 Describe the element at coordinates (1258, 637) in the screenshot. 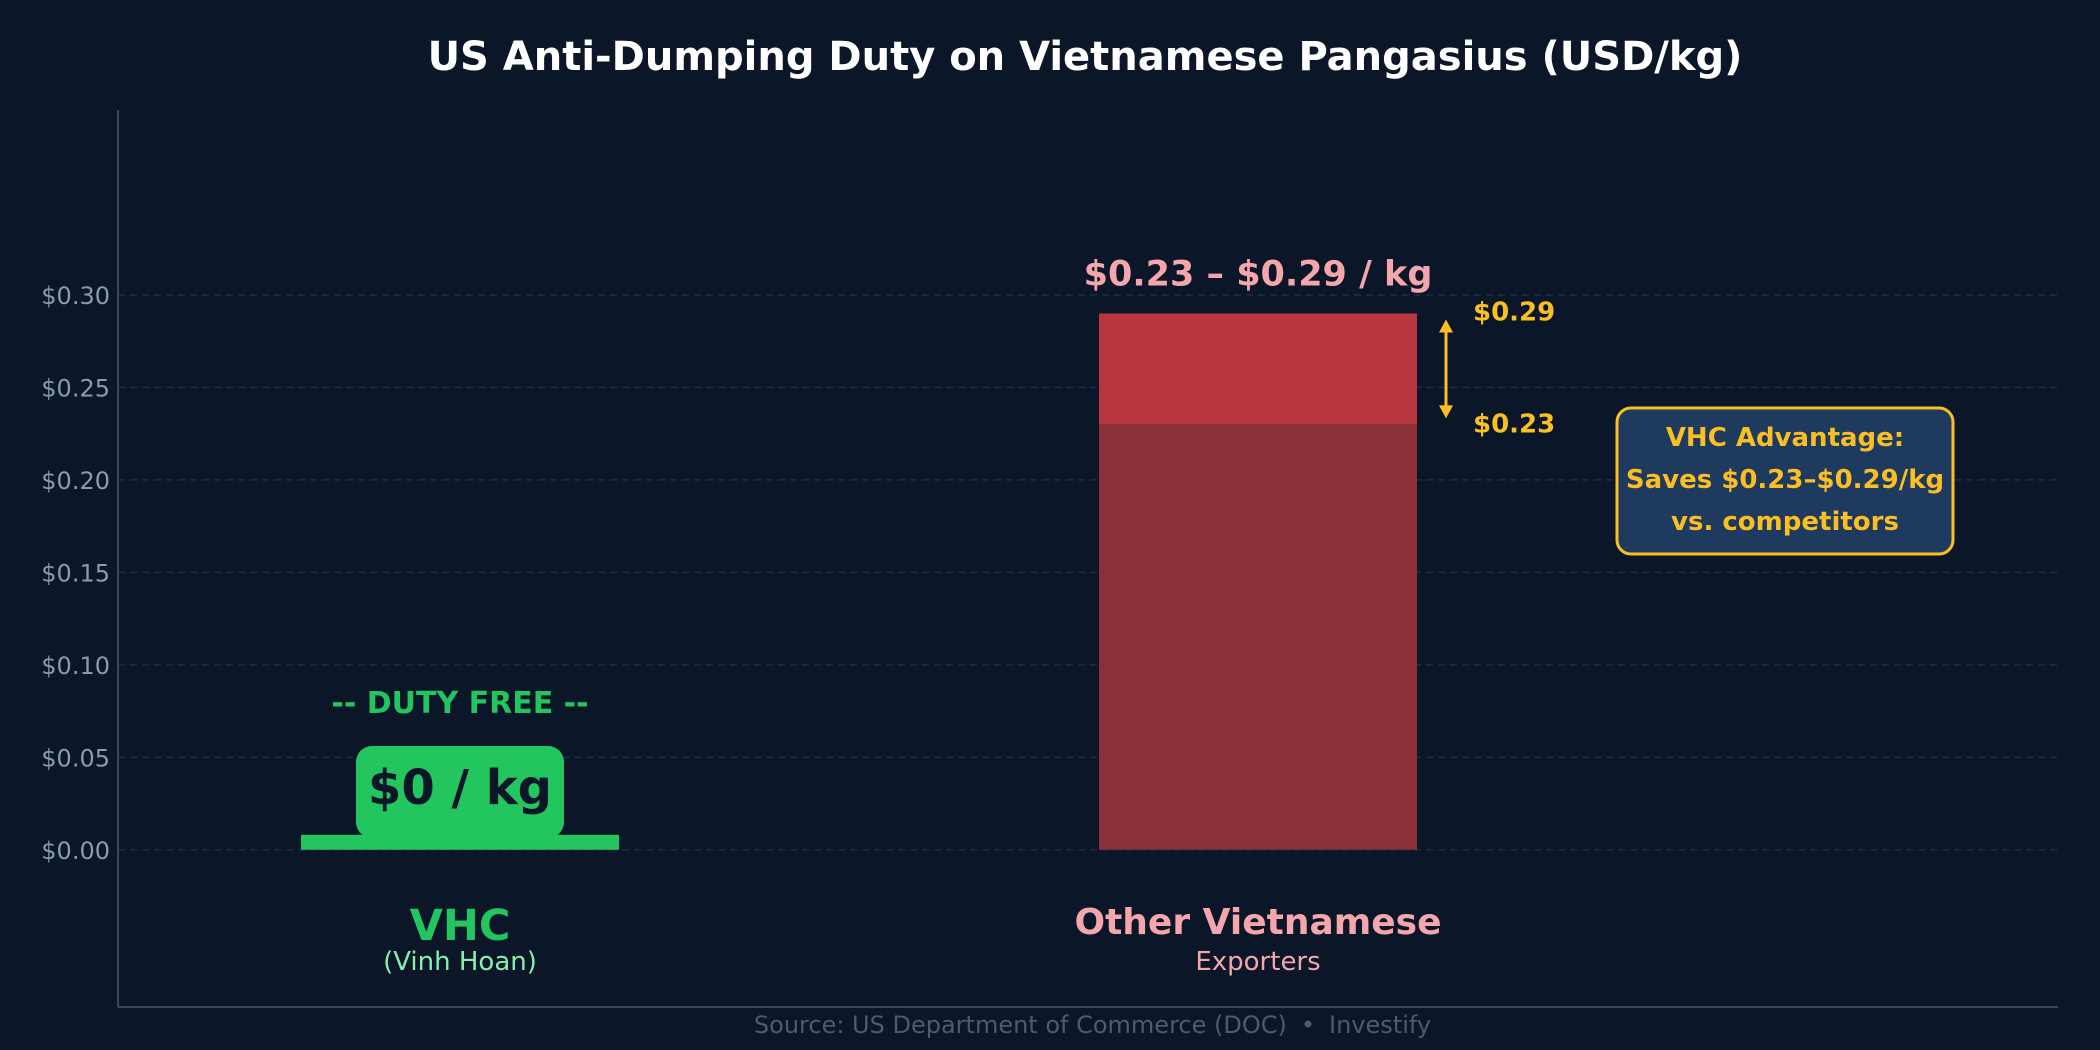

I see `bar-other-base` at that location.